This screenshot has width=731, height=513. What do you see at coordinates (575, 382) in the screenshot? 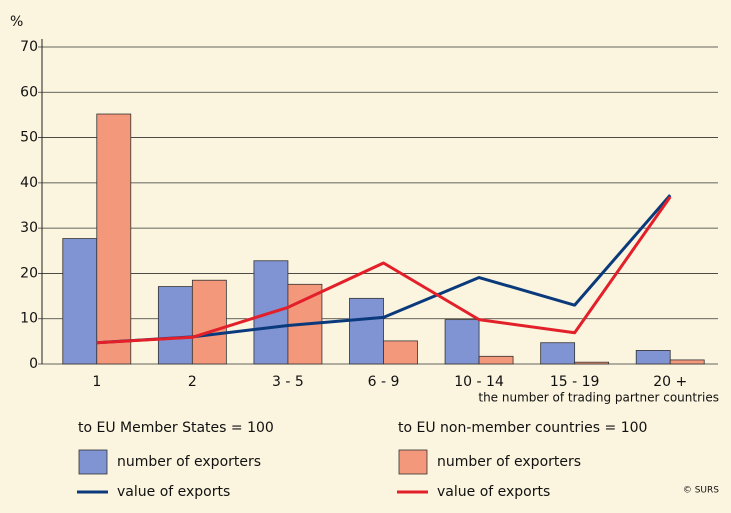
I see `x-tick-label: 15 - 19` at bounding box center [575, 382].